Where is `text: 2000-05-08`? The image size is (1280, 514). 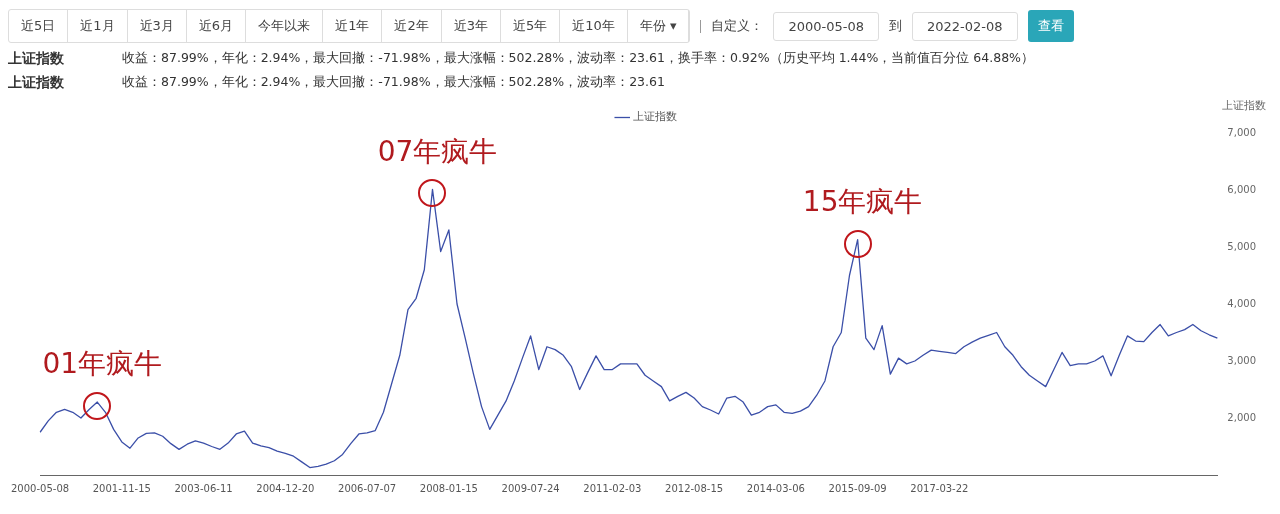
text: 2000-05-08 is located at coordinates (826, 26).